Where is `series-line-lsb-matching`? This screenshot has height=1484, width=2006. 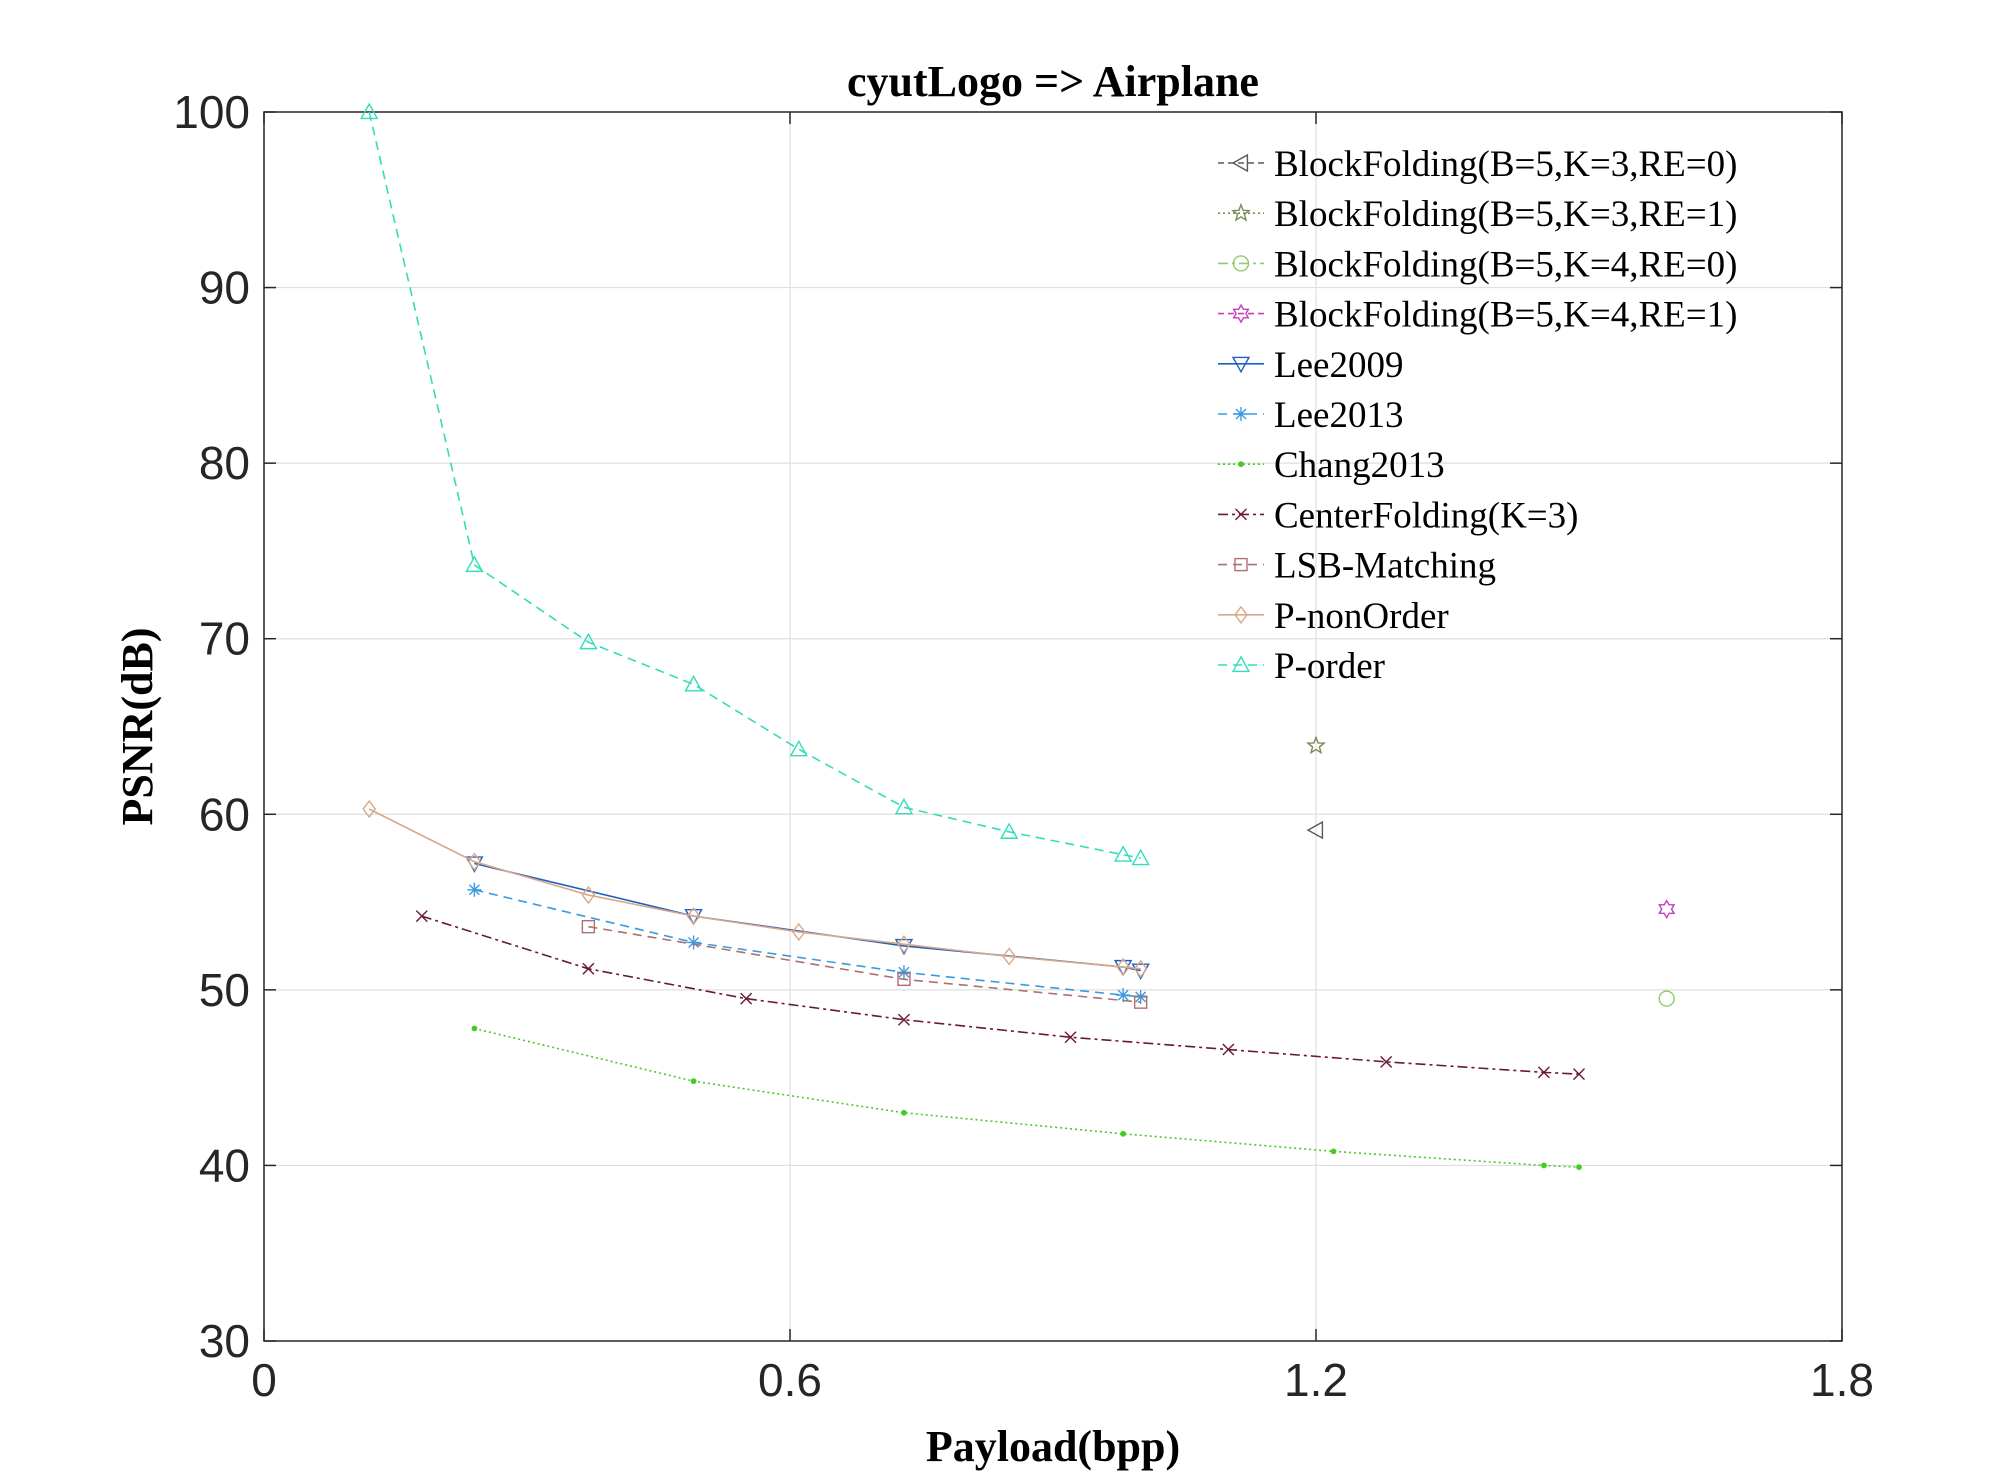
series-line-lsb-matching is located at coordinates (864, 964).